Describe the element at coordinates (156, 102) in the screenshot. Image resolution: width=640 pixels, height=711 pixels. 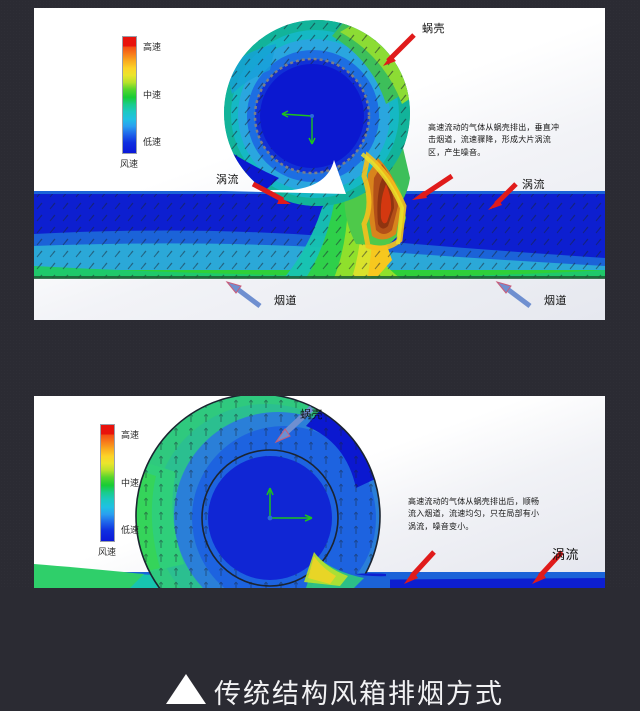
I see `legend-traditional: 高速 中速 低速 风速` at that location.